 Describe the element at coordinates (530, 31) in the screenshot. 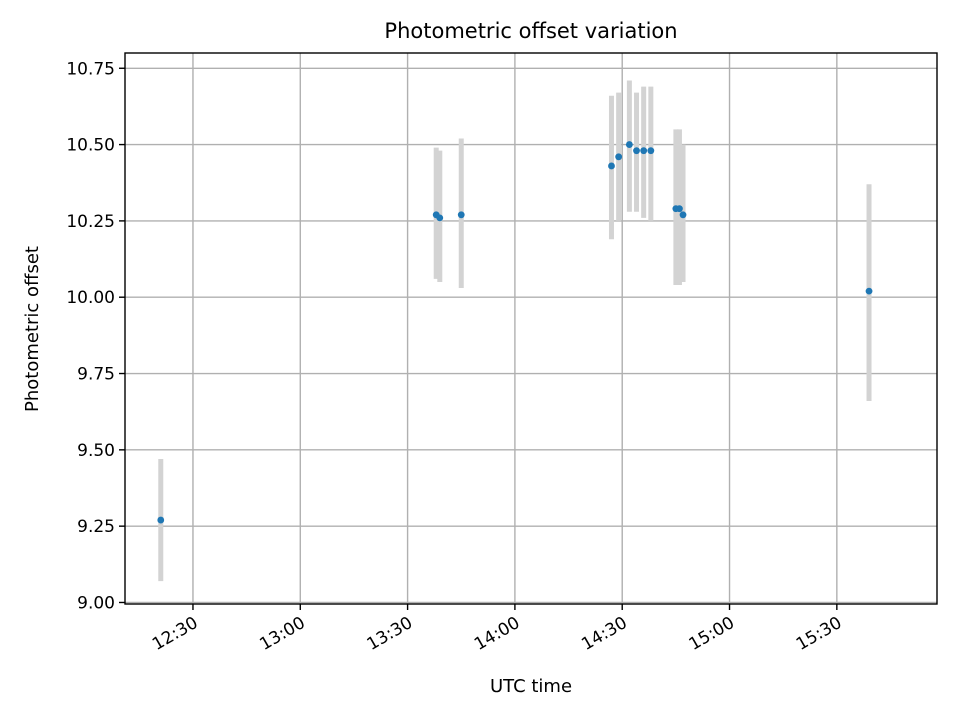

I see `chart-title: Photometric offset variation` at that location.